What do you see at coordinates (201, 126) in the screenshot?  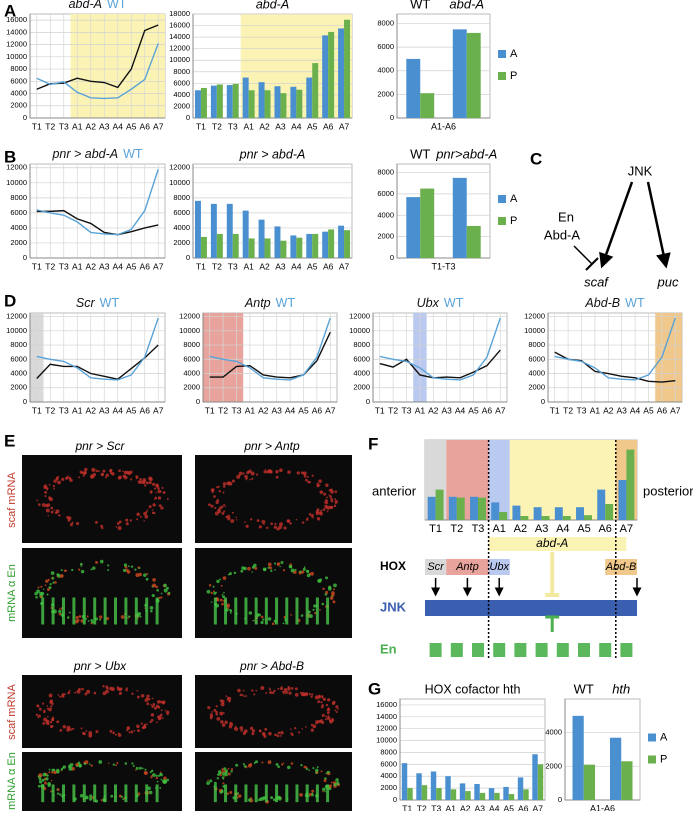 I see `x-tick-label: T1` at bounding box center [201, 126].